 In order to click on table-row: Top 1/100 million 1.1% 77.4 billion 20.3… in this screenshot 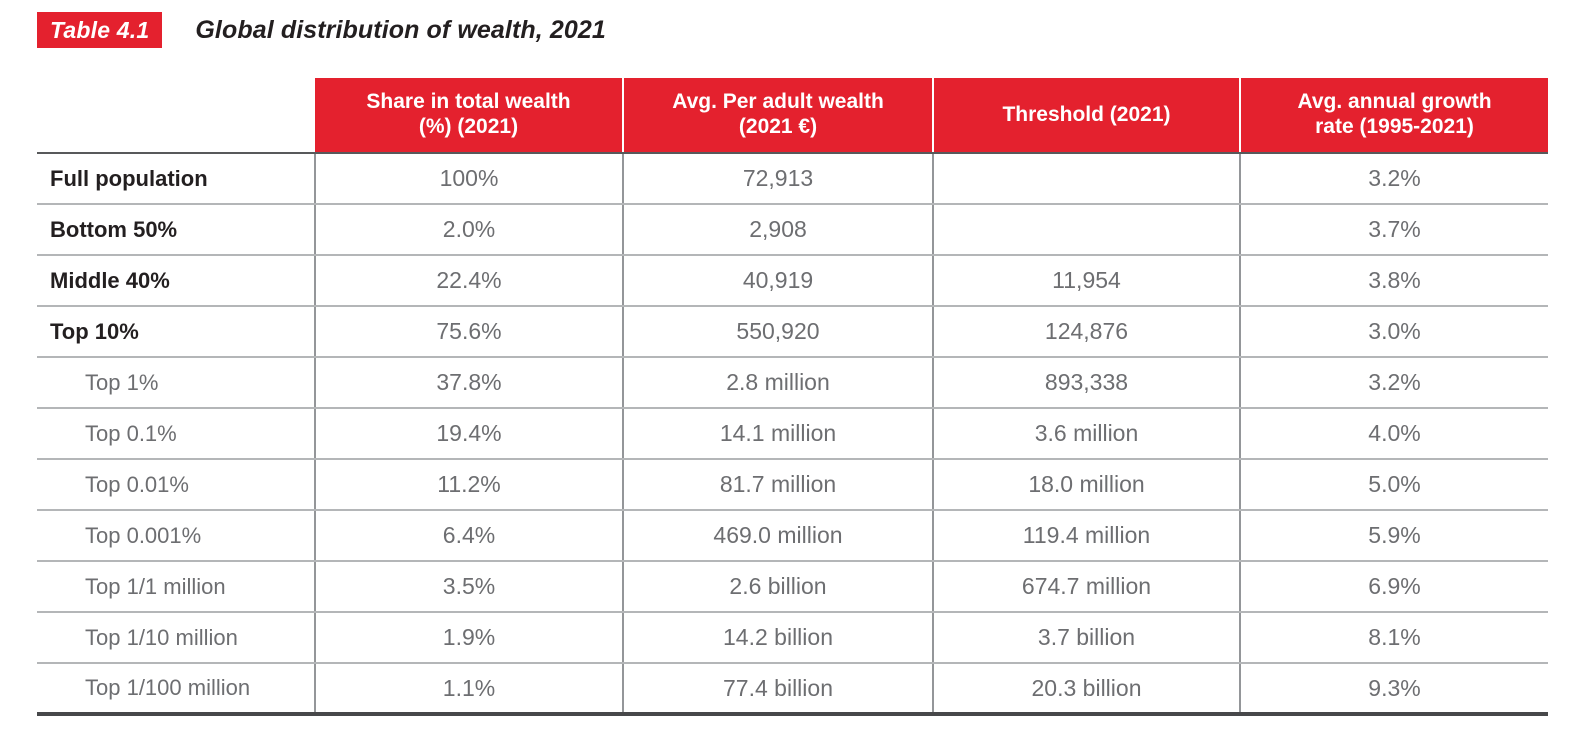, I will do `click(792, 689)`.